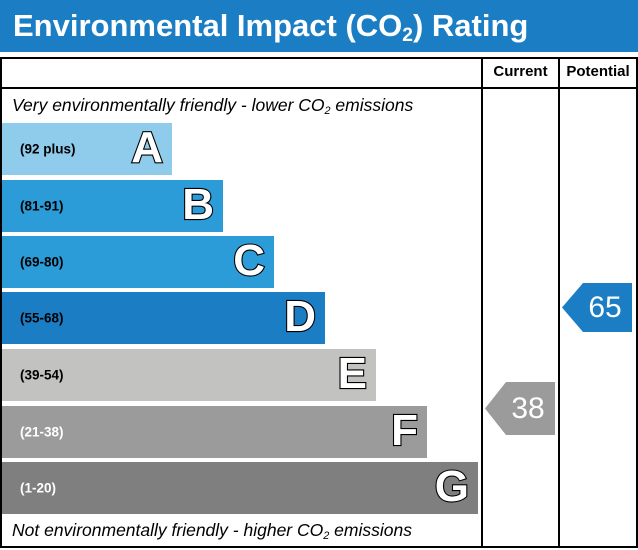  I want to click on band-f: (21-38) F, so click(214, 432).